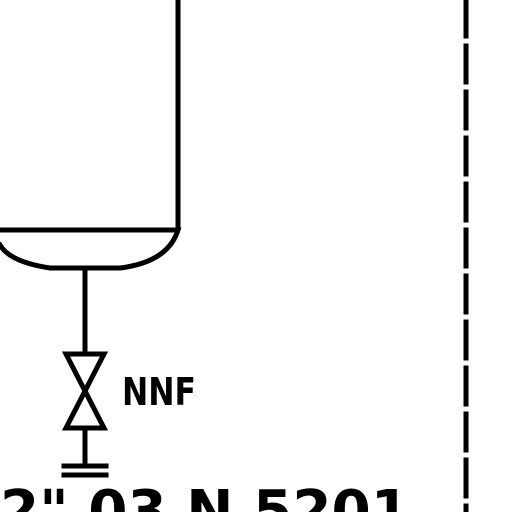 The height and width of the screenshot is (512, 512). I want to click on gate-valve-icon, so click(85, 391).